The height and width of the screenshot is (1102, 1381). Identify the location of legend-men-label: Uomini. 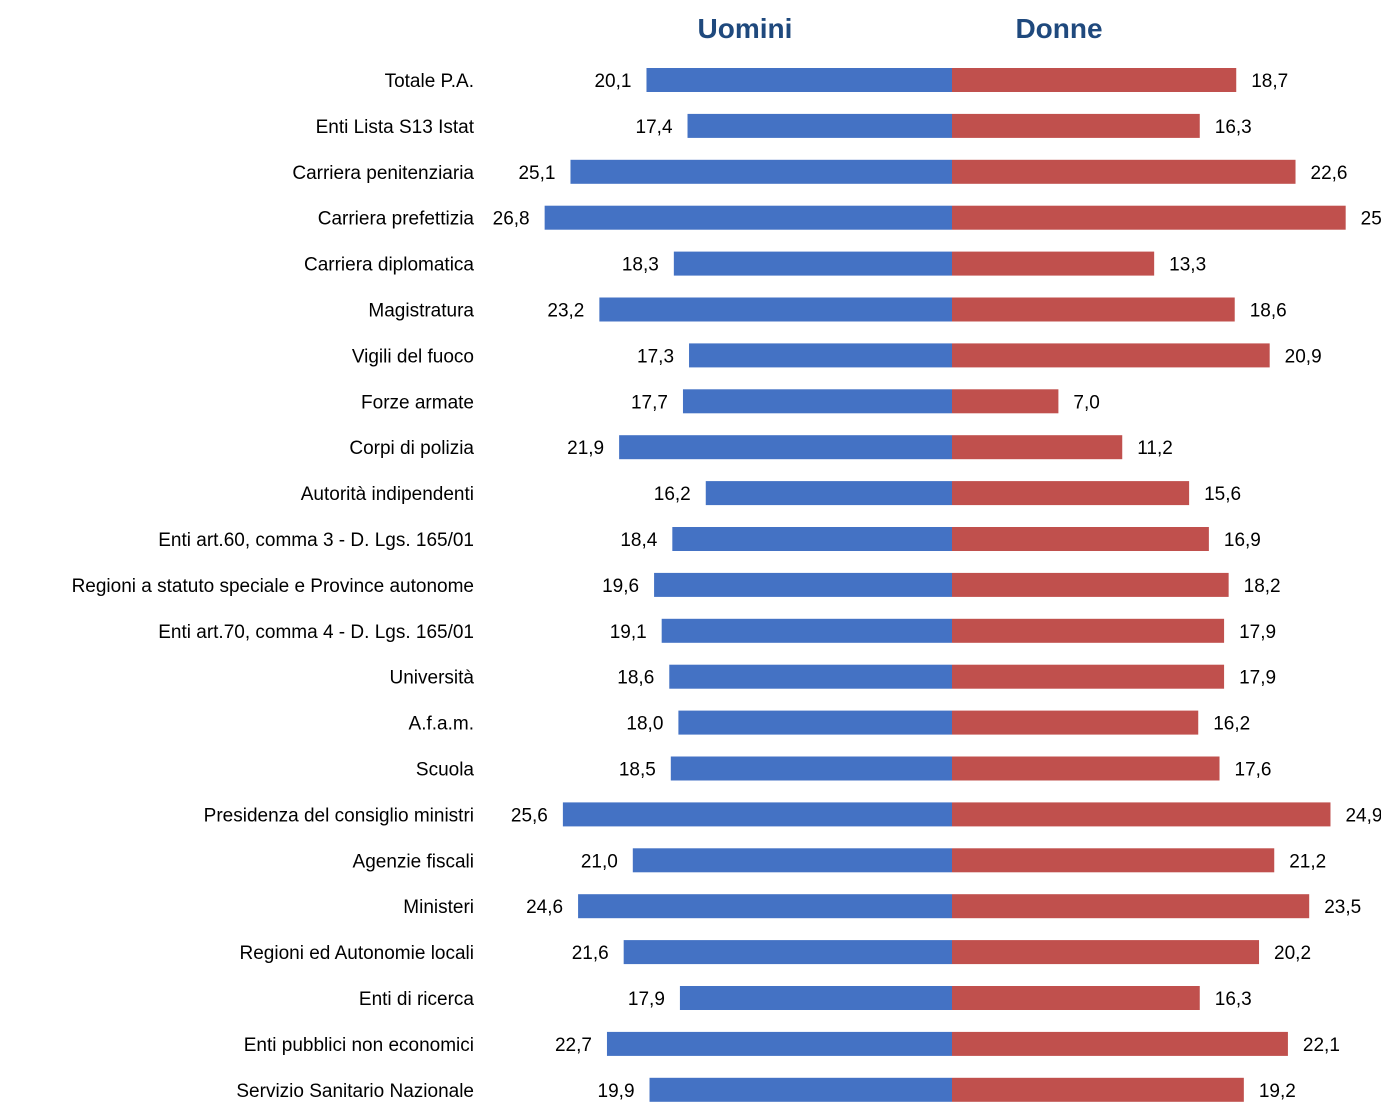
(745, 28).